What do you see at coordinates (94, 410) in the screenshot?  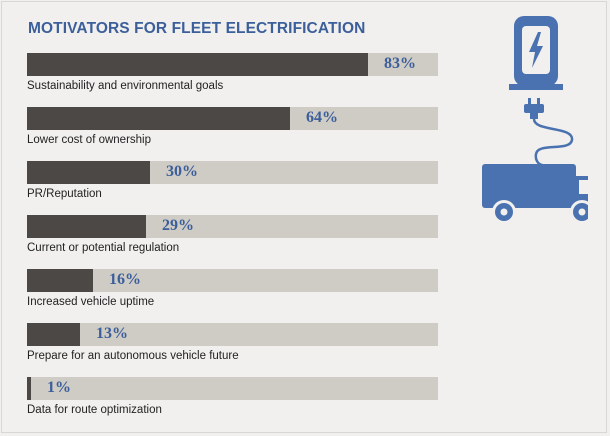 I see `category-label: Data for route optimization` at bounding box center [94, 410].